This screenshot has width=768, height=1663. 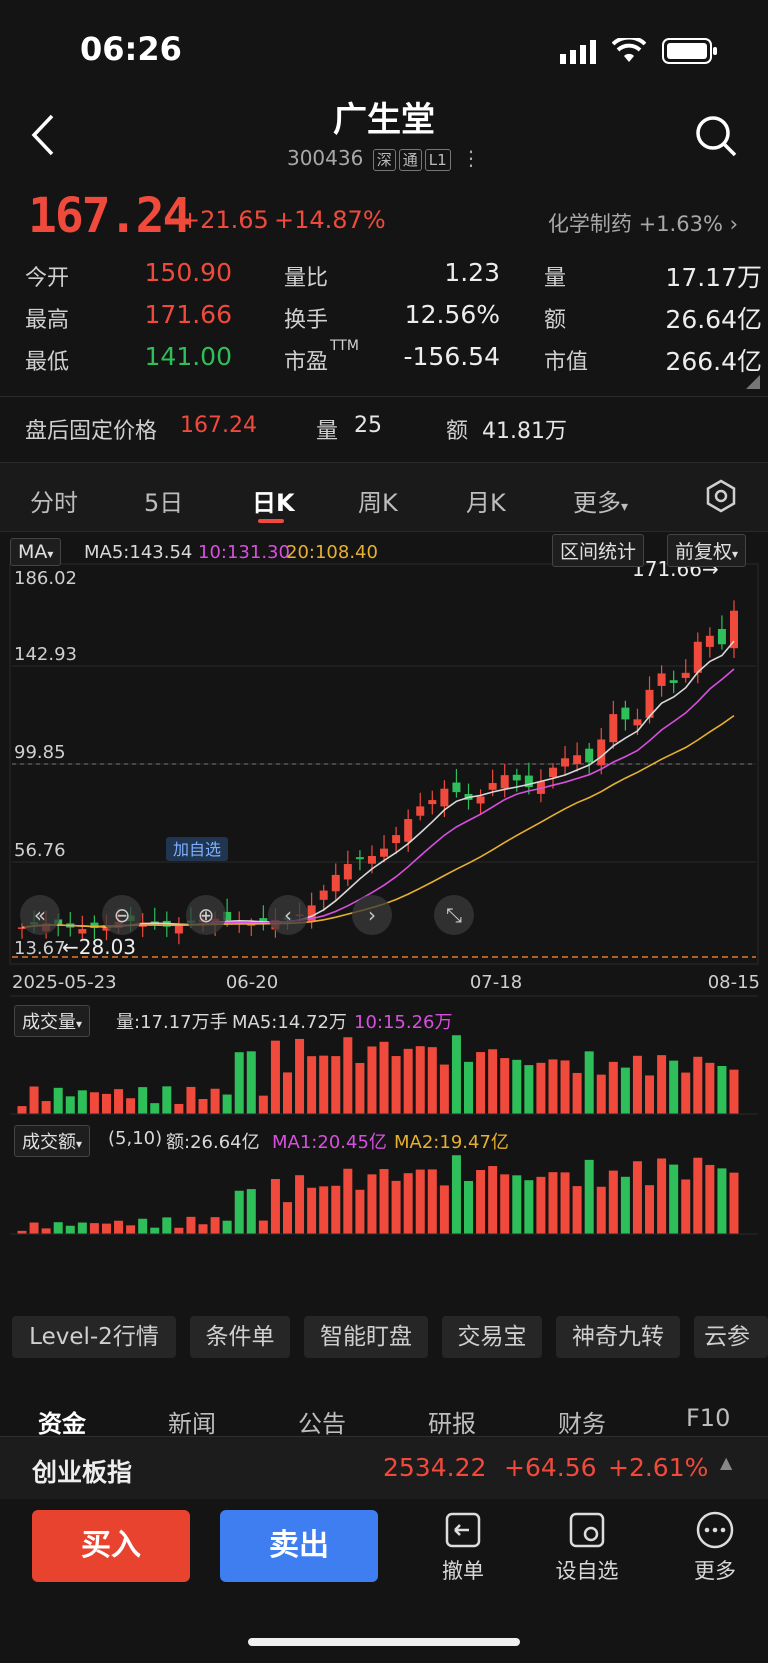 I want to click on adjust-selector: 前复权▾, so click(x=707, y=550).